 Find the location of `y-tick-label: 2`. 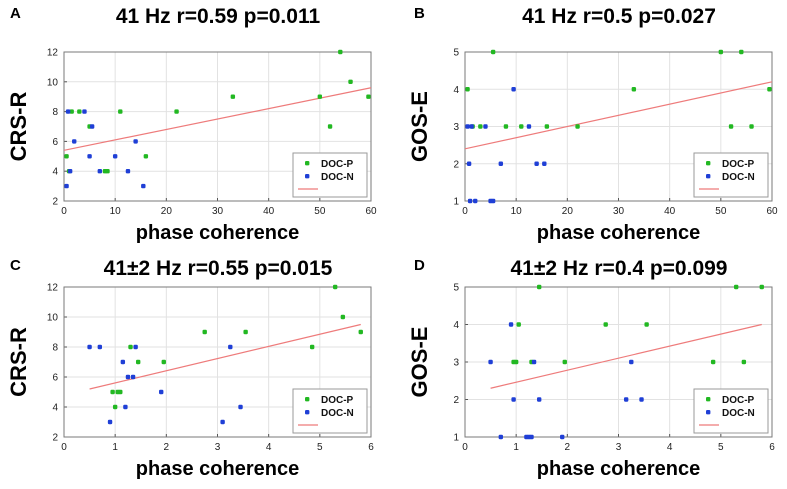

y-tick-label: 2 is located at coordinates (55, 202).